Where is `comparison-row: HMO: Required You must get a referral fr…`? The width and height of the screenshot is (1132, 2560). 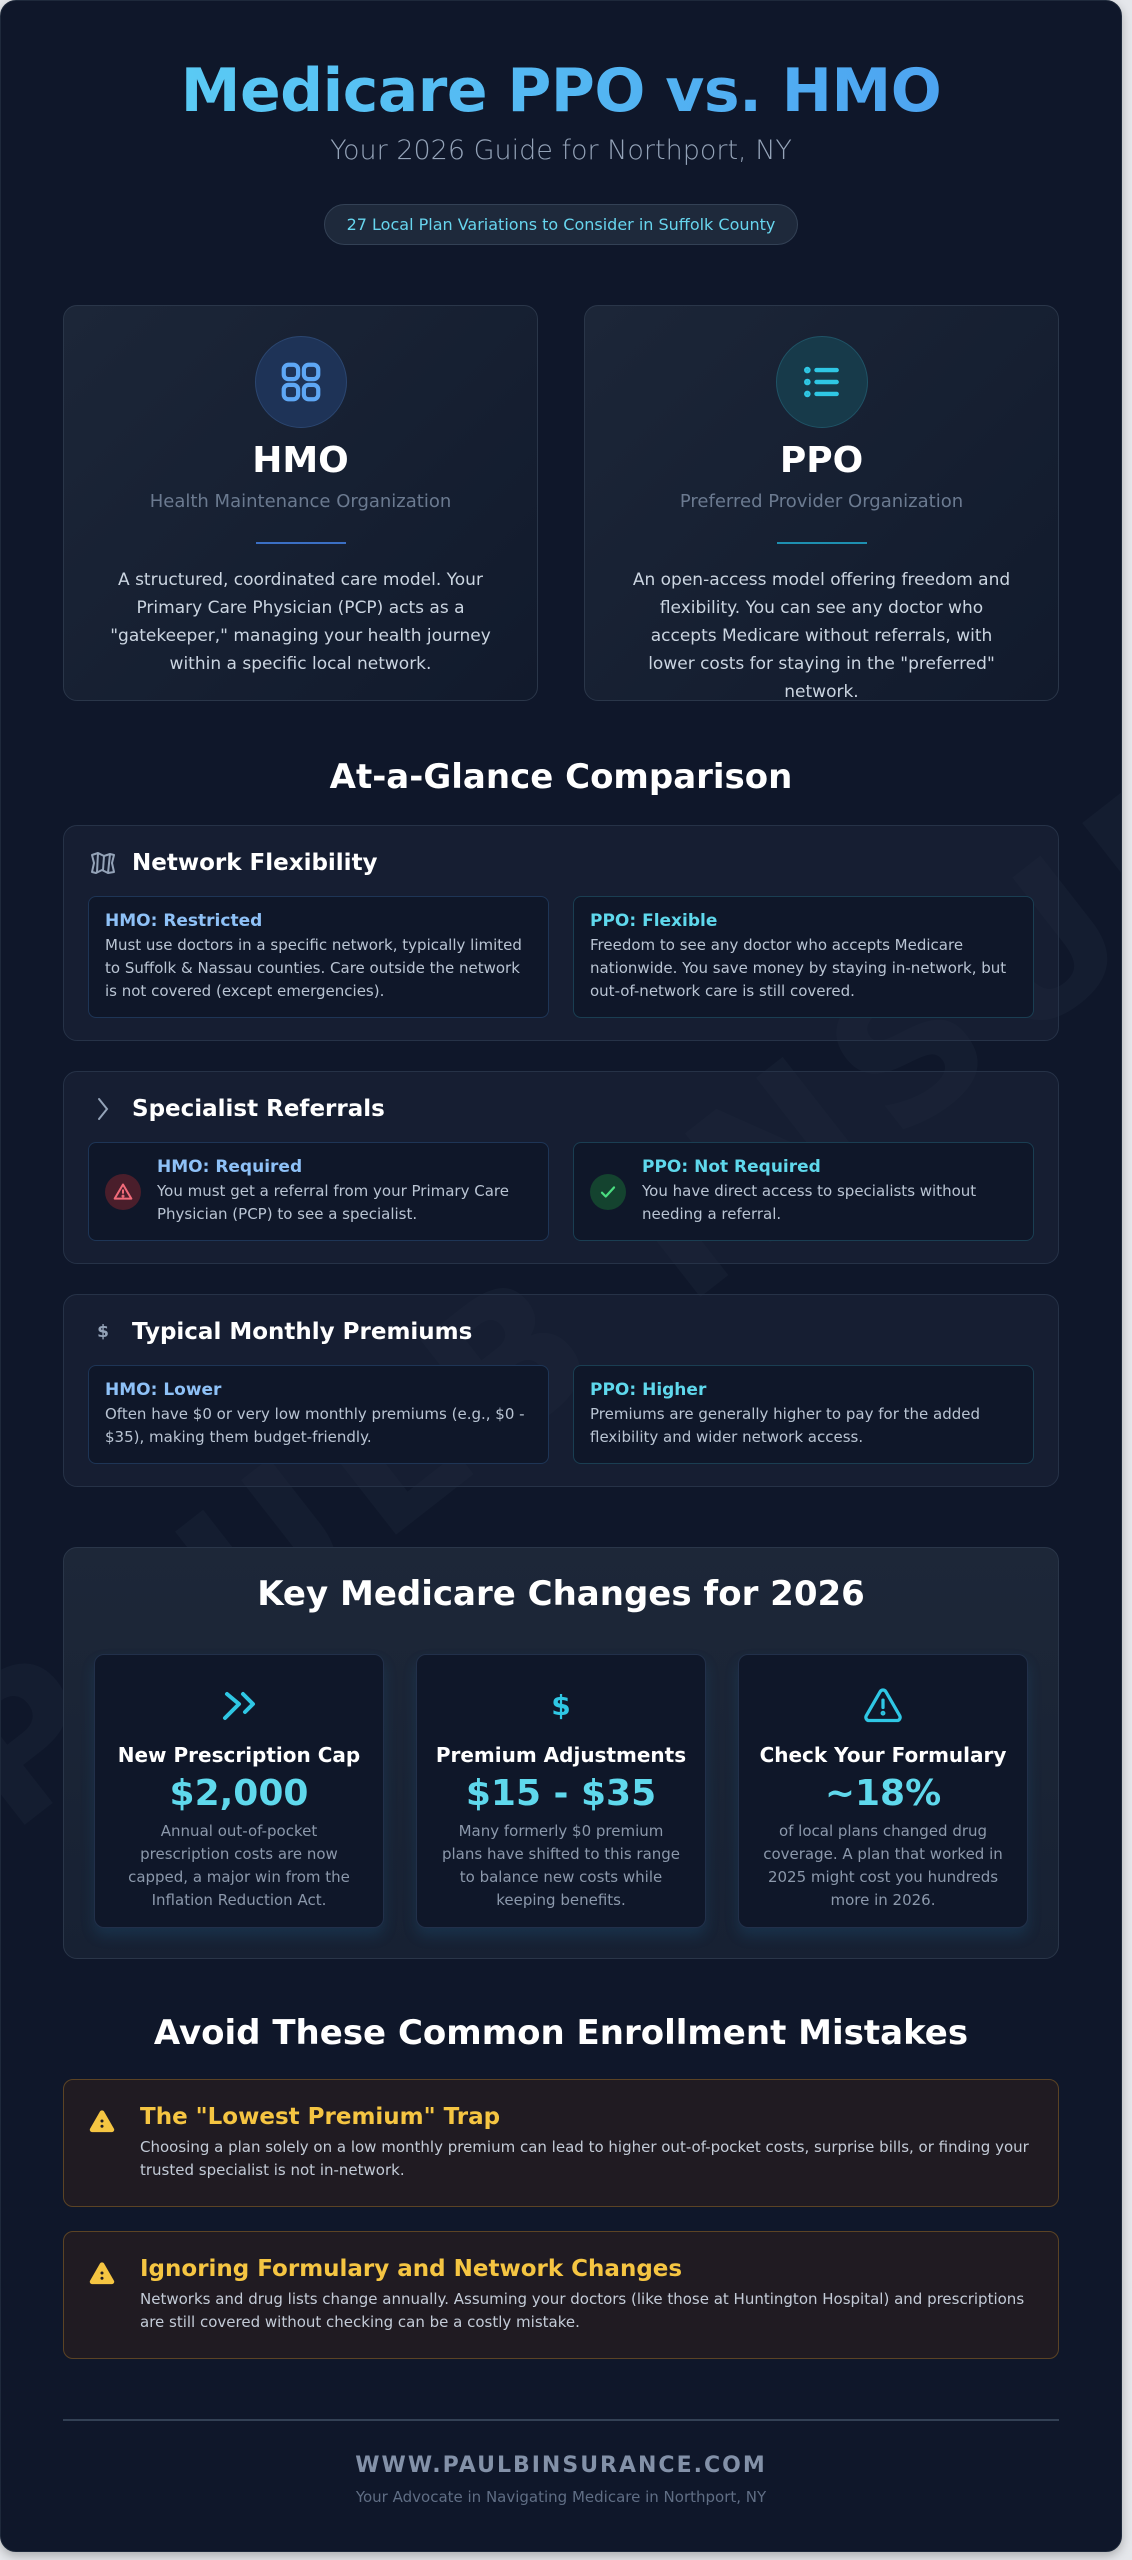 comparison-row: HMO: Required You must get a referral fr… is located at coordinates (561, 1191).